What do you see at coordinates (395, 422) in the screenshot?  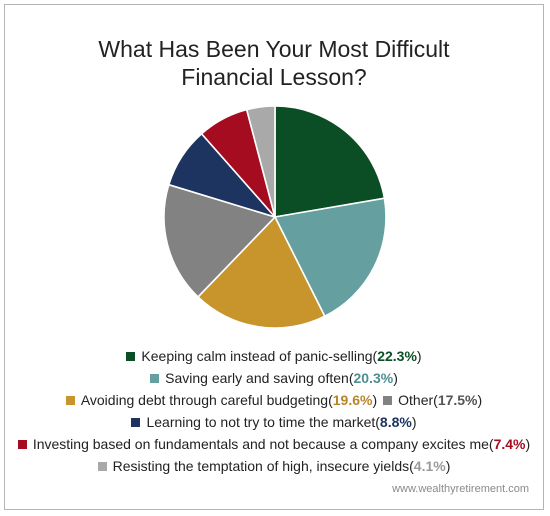 I see `legend-value-4: 8.8%` at bounding box center [395, 422].